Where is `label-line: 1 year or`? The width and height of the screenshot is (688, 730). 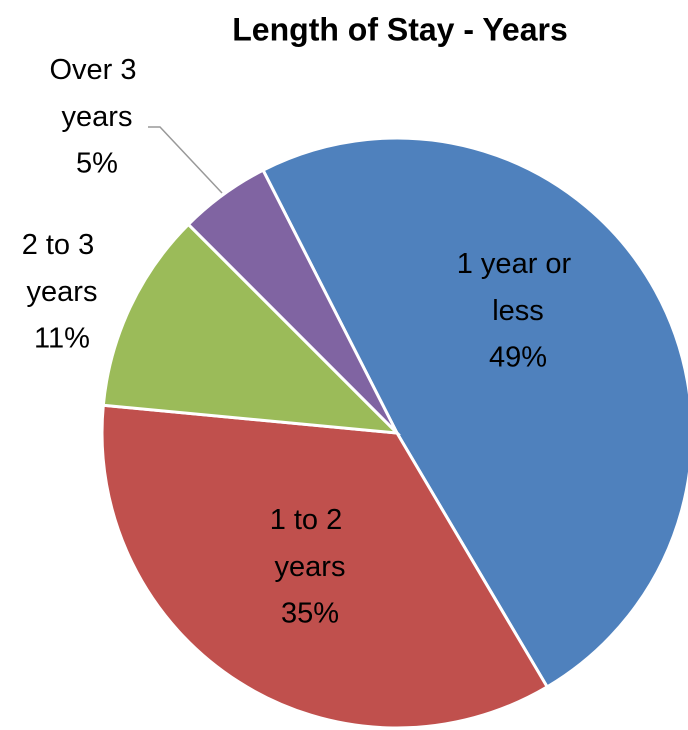 label-line: 1 year or is located at coordinates (518, 264).